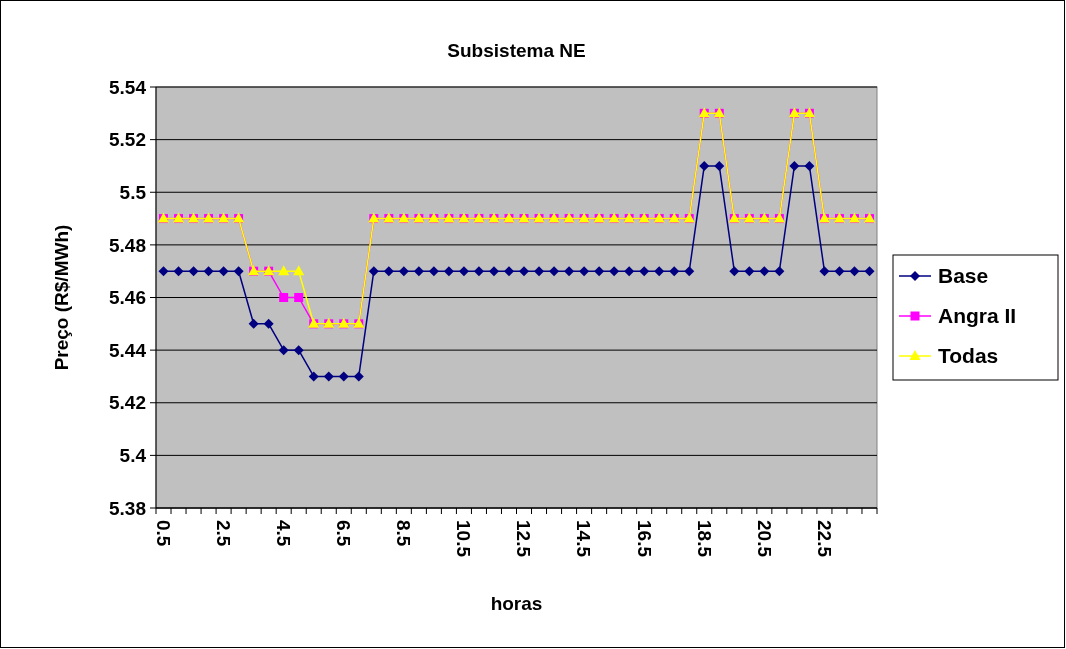  What do you see at coordinates (61, 297) in the screenshot?
I see `y-axis-title: Preço (R$/MWh)` at bounding box center [61, 297].